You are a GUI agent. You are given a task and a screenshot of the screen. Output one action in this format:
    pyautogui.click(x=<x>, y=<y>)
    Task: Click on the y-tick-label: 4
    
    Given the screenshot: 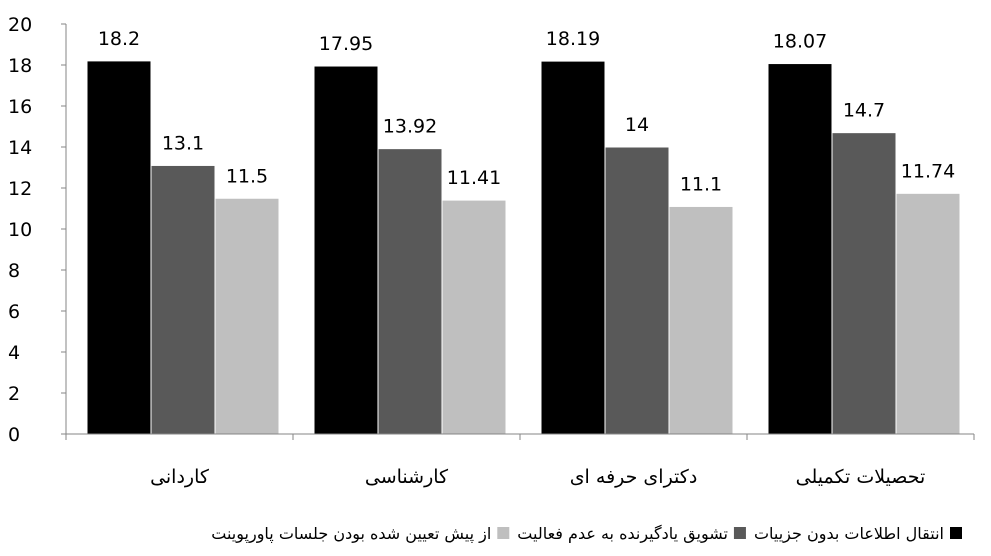 What is the action you would take?
    pyautogui.click(x=14, y=353)
    